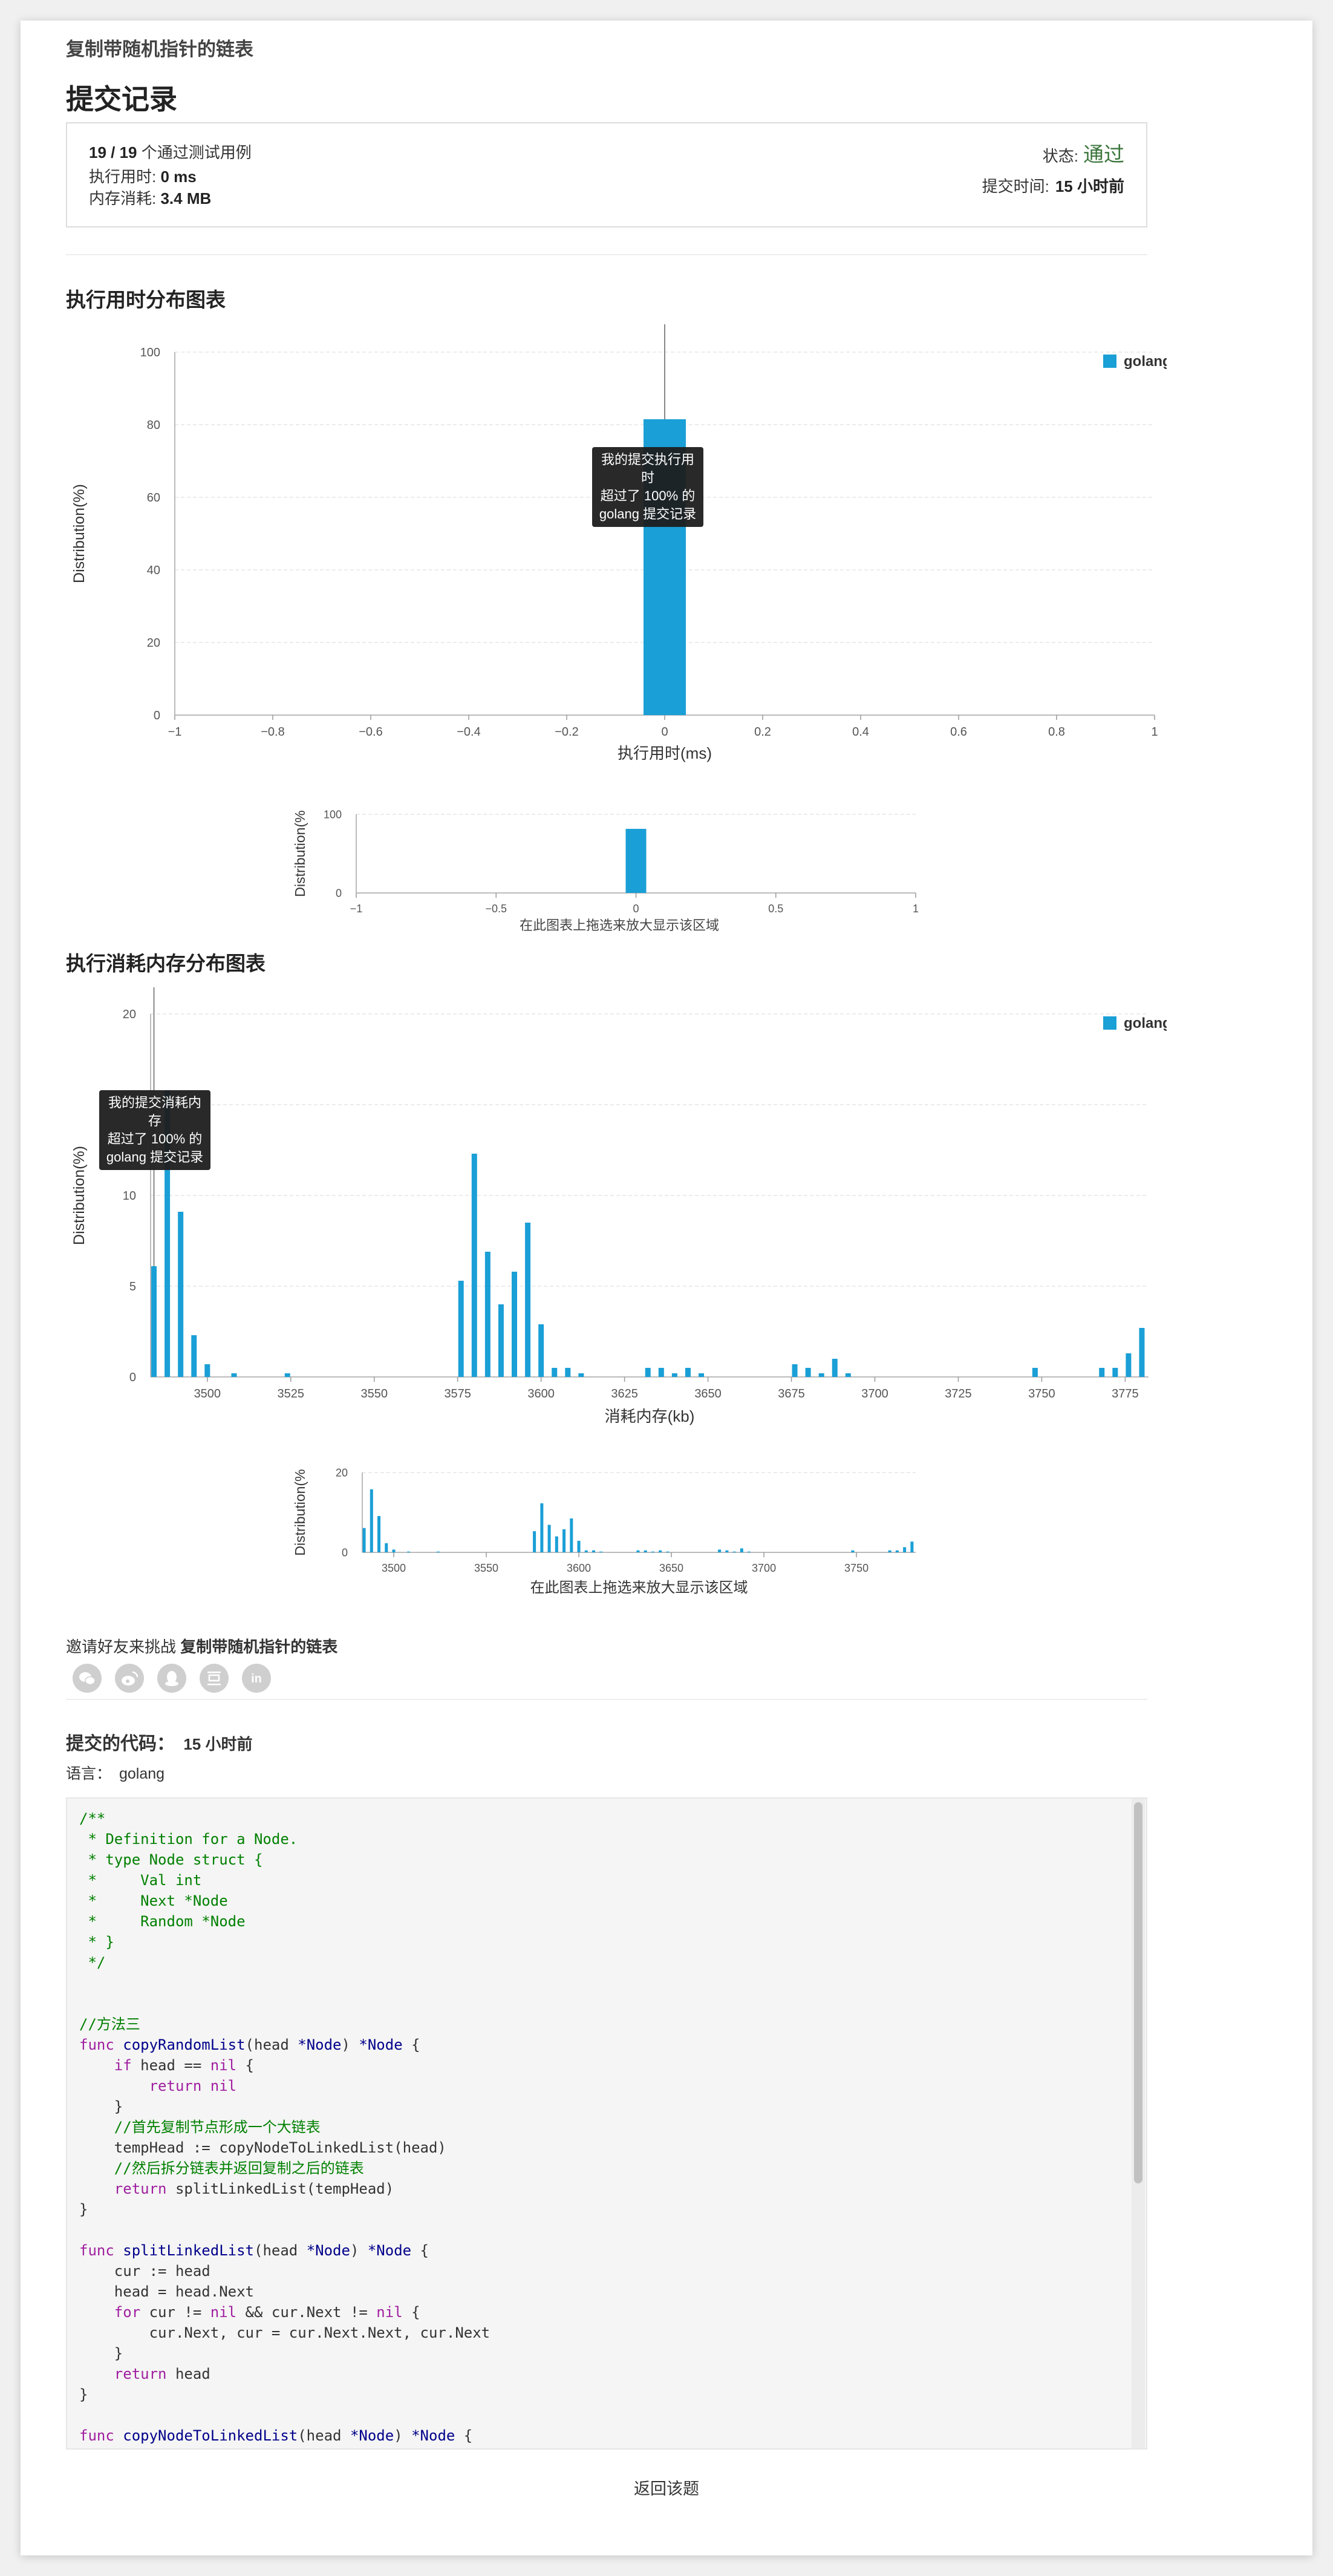  I want to click on share-problem: 复制带随机指针的链表, so click(259, 1647).